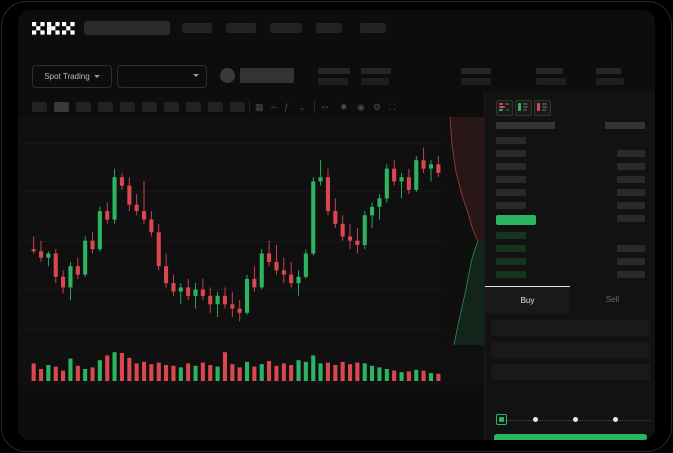 The height and width of the screenshot is (453, 673). I want to click on tab-buy-label: Buy, so click(527, 300).